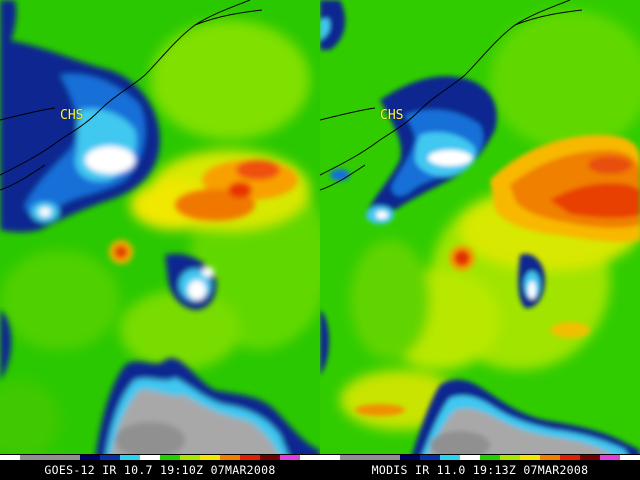  I want to click on panel-caption: GOES-12 IR 10.7 19:10Z 07MAR2008, so click(160, 470).